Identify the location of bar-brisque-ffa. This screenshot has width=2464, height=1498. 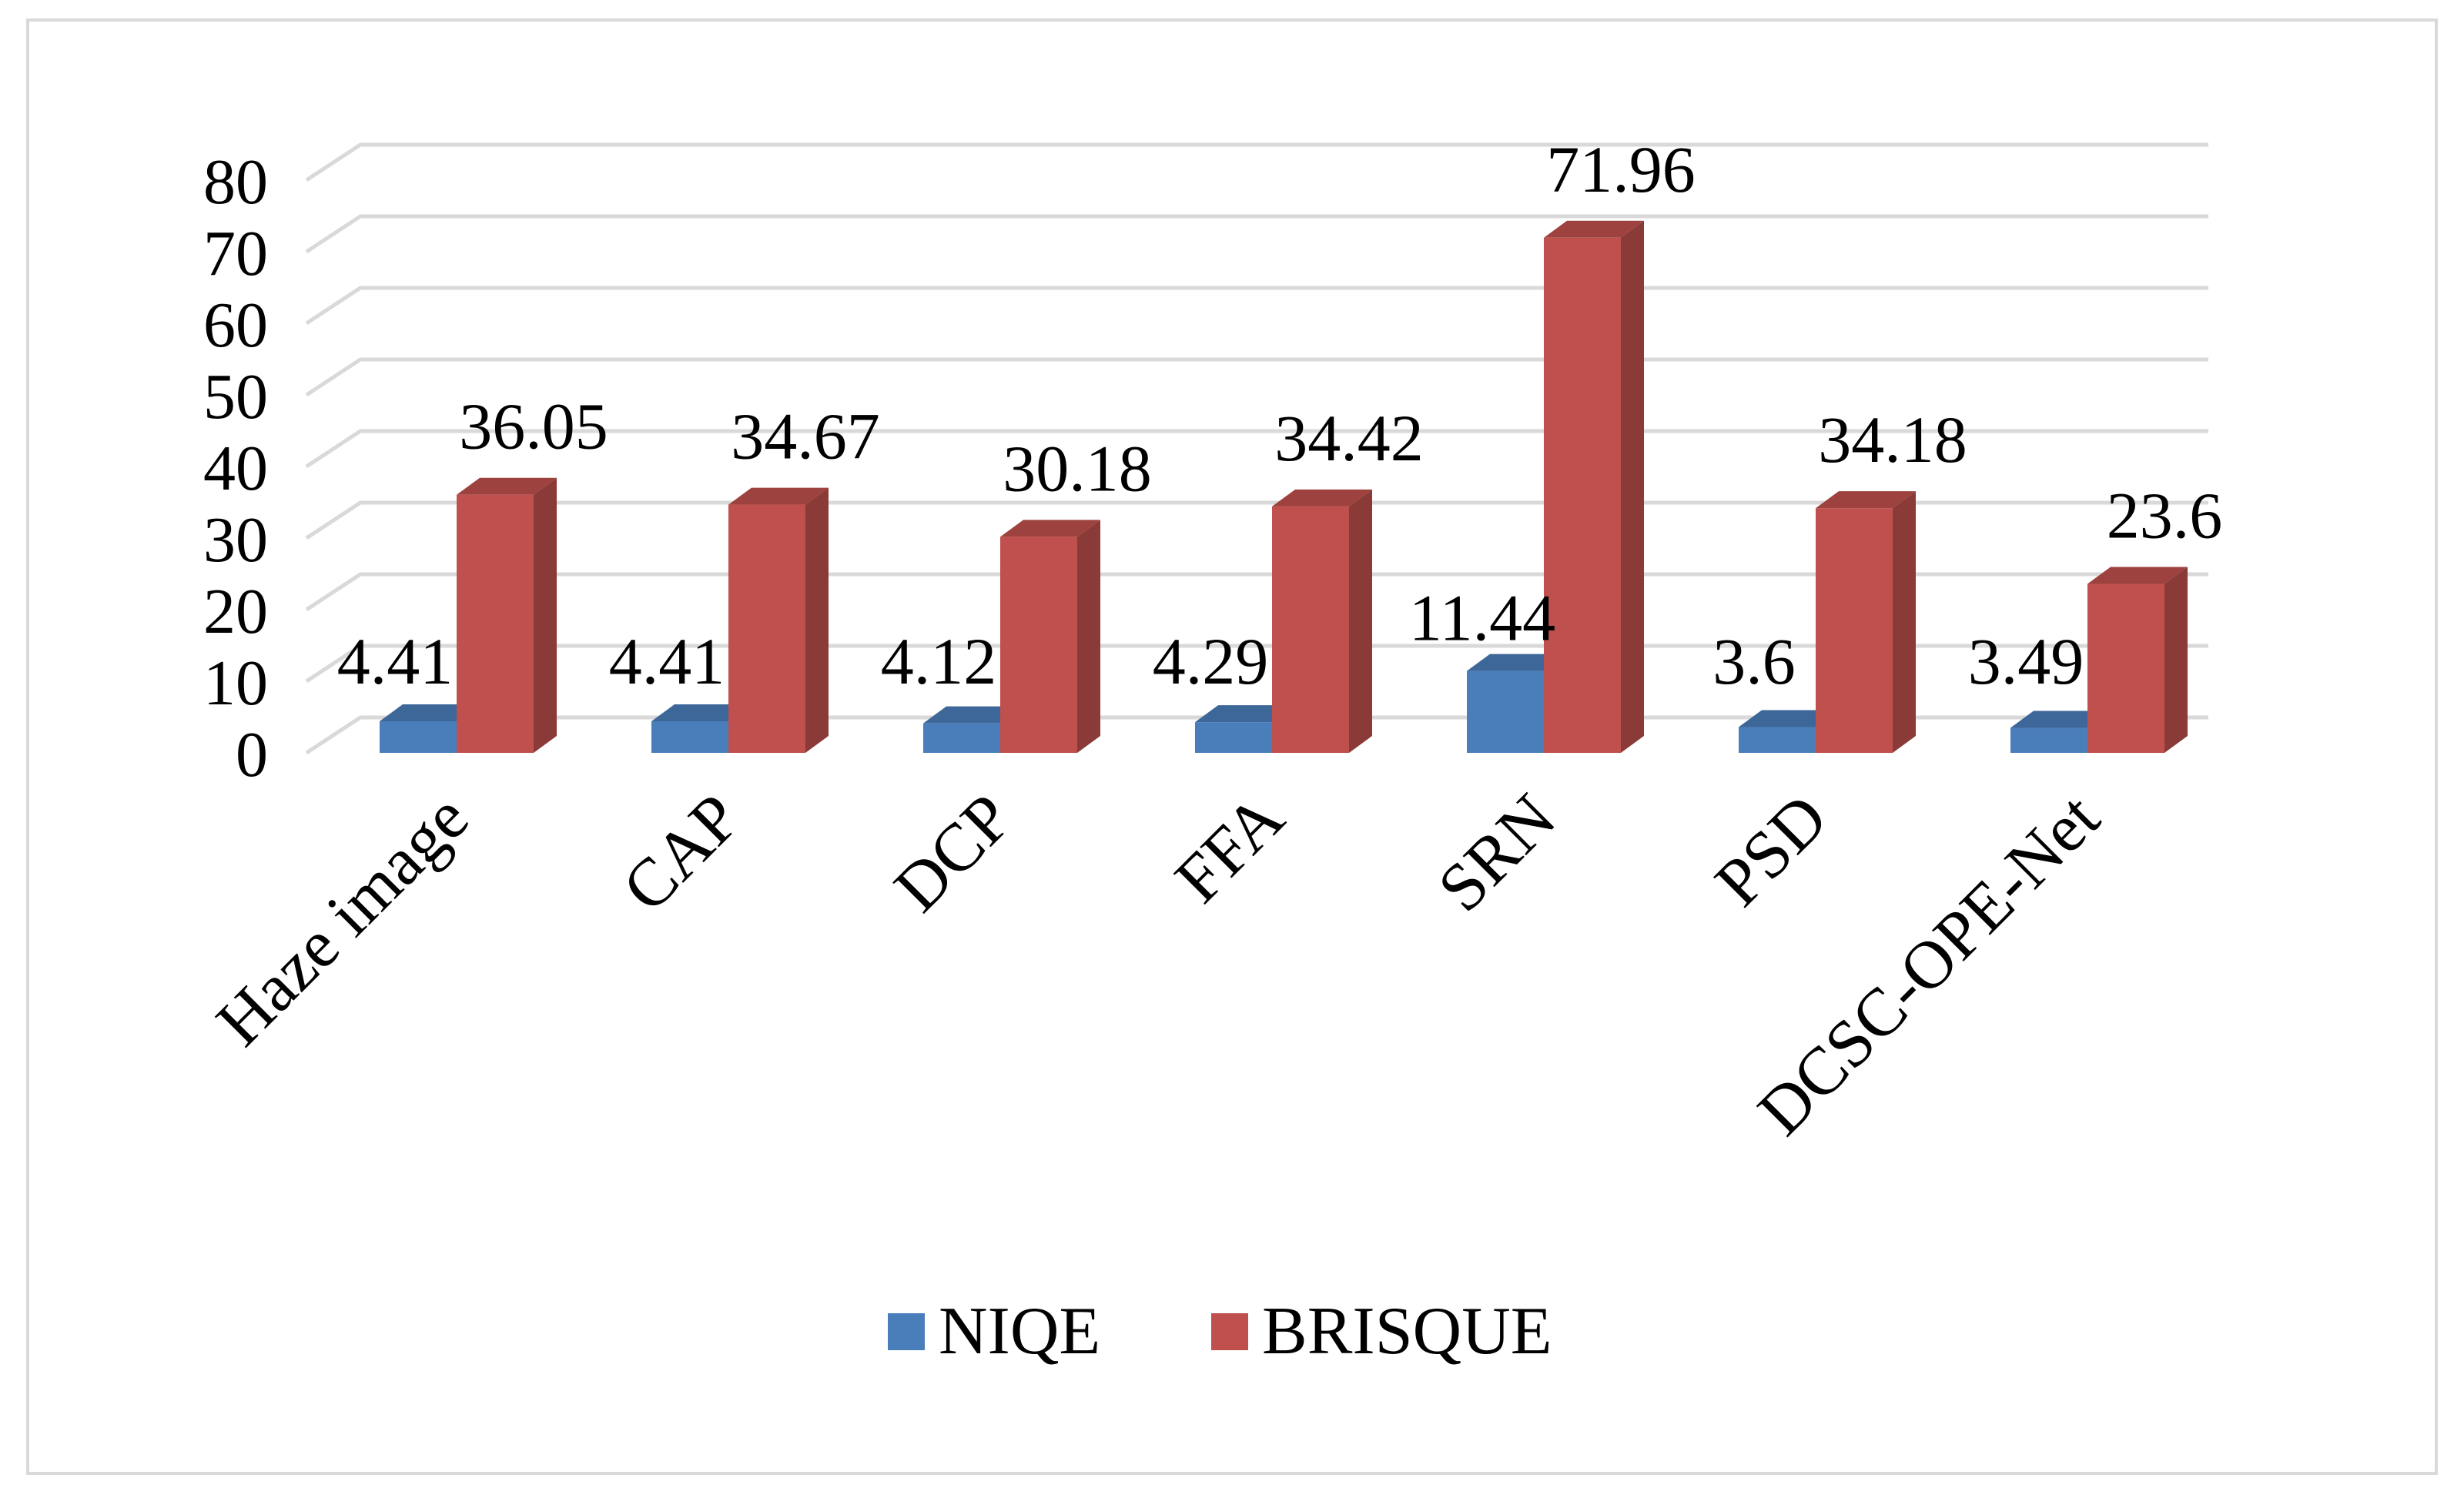
(1322, 621).